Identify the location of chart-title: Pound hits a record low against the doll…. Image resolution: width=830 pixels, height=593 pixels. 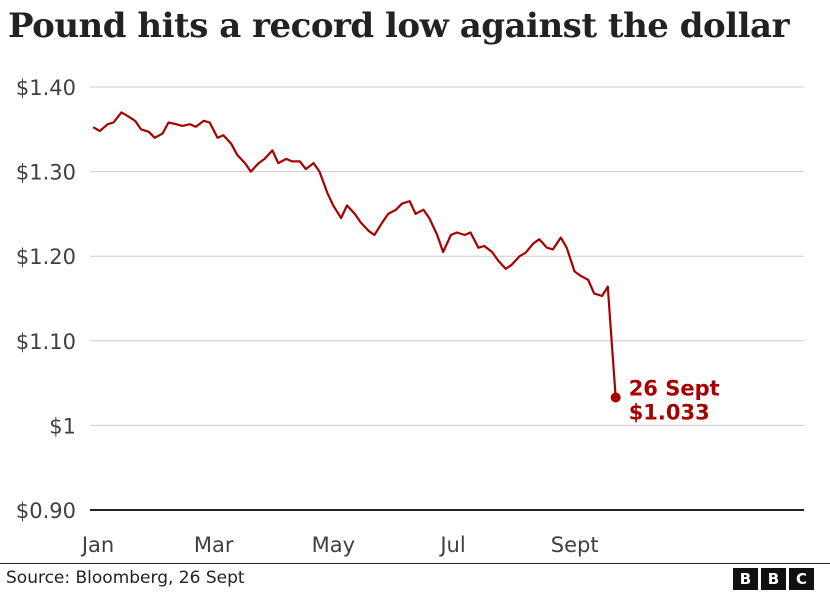
(399, 26).